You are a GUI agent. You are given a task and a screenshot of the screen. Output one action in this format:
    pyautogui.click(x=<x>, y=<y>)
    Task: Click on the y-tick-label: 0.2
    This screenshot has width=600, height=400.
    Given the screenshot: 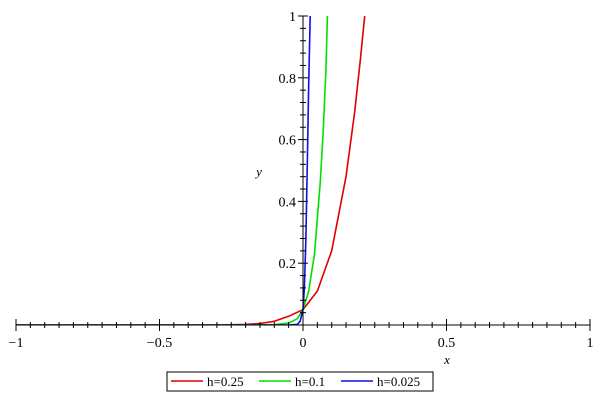 What is the action you would take?
    pyautogui.click(x=288, y=264)
    